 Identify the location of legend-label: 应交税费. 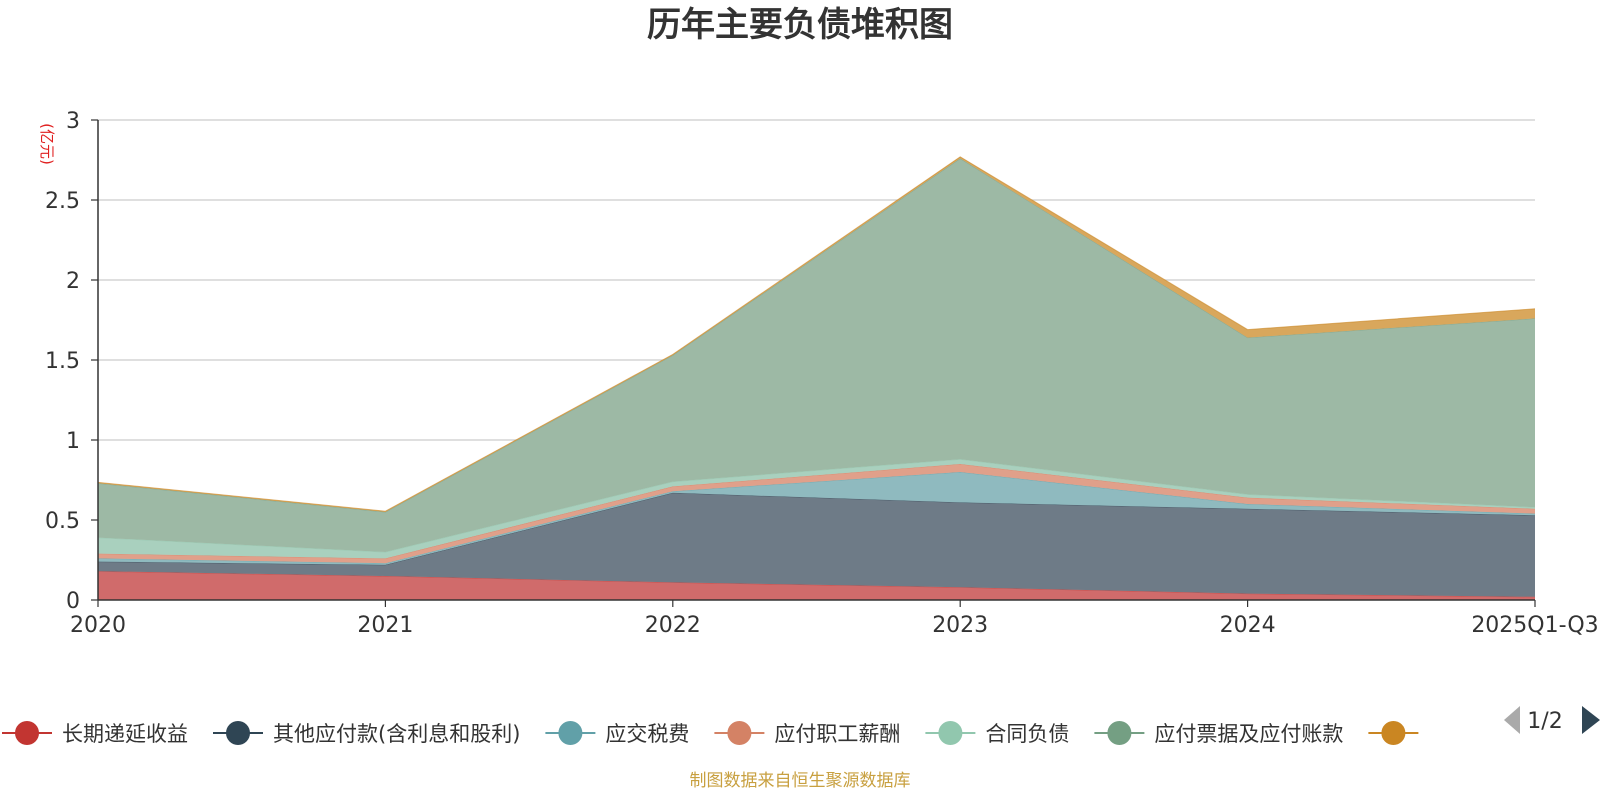
(647, 734).